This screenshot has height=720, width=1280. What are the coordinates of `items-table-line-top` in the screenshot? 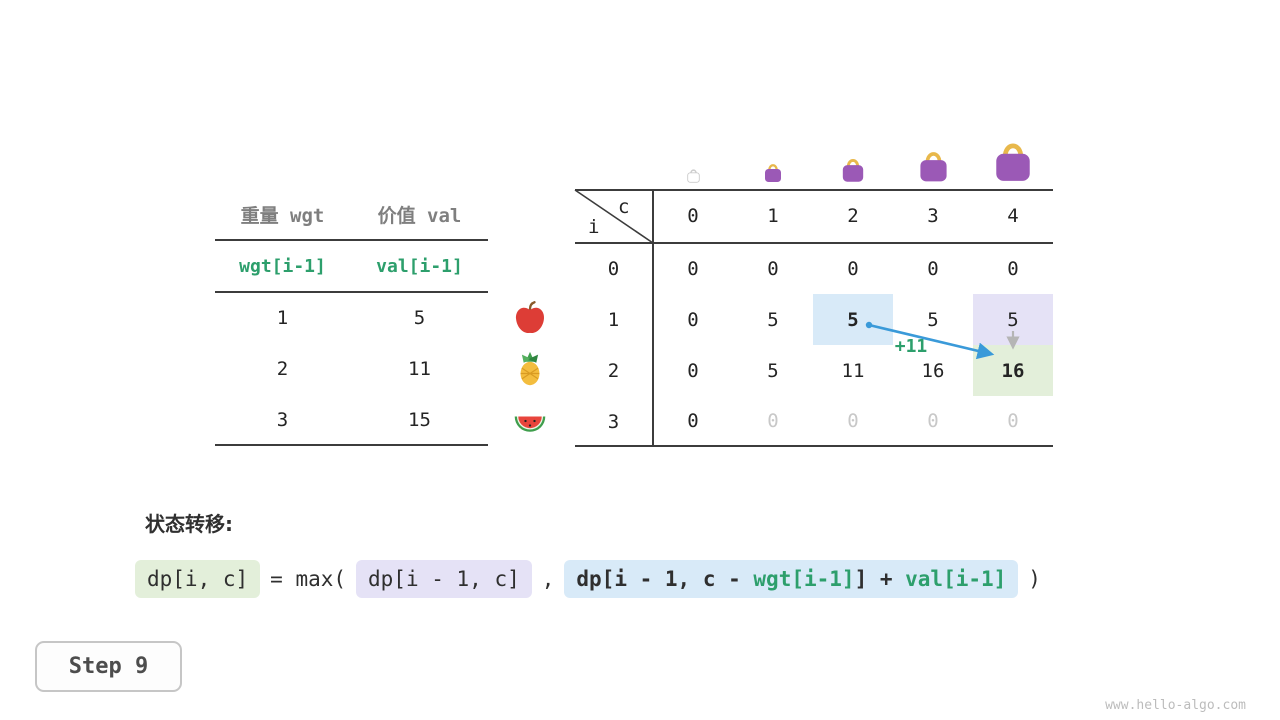 It's located at (351, 240).